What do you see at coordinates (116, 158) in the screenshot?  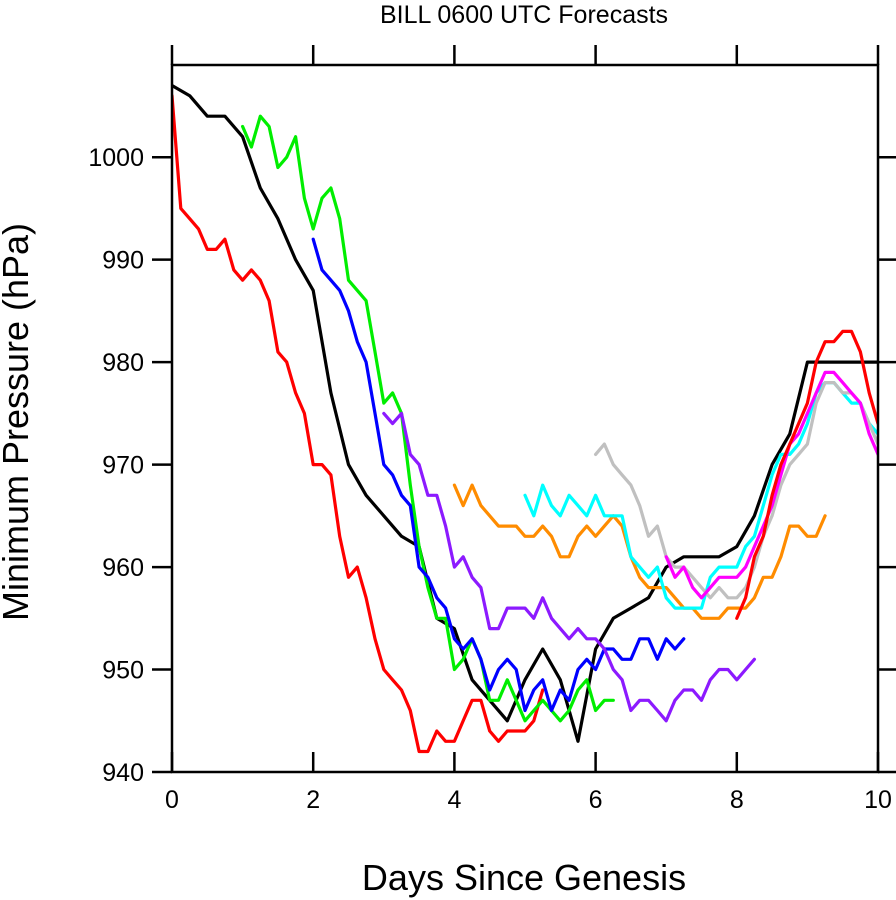 I see `y-tick-label: 1000` at bounding box center [116, 158].